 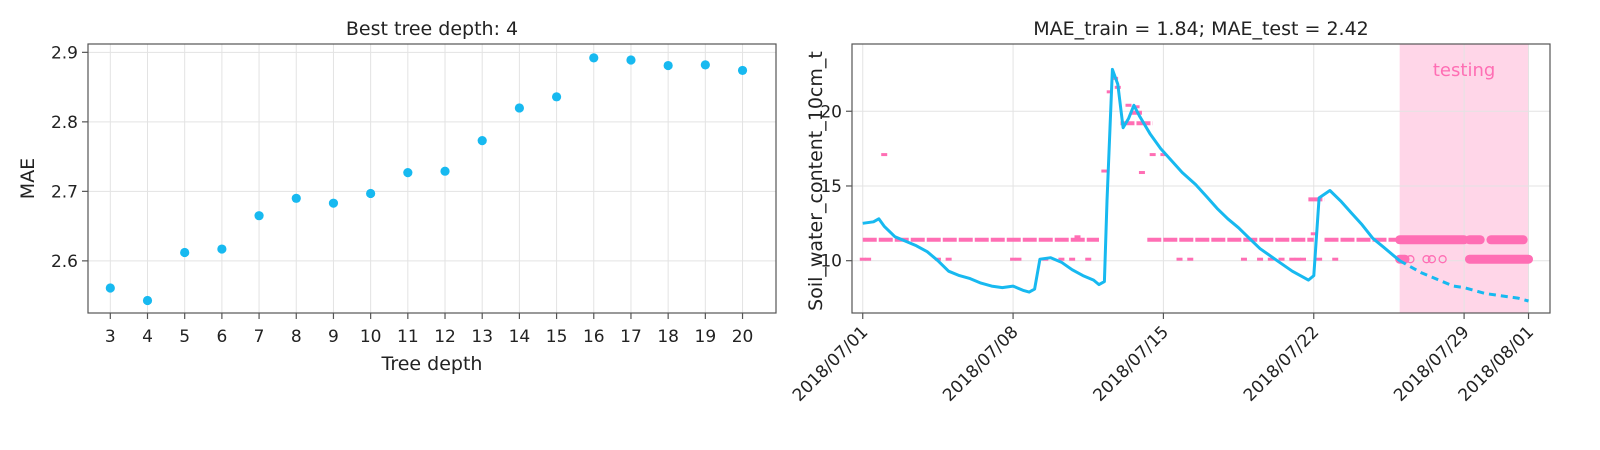 What do you see at coordinates (980, 363) in the screenshot?
I see `right-x-tick-label: 2018/07/08` at bounding box center [980, 363].